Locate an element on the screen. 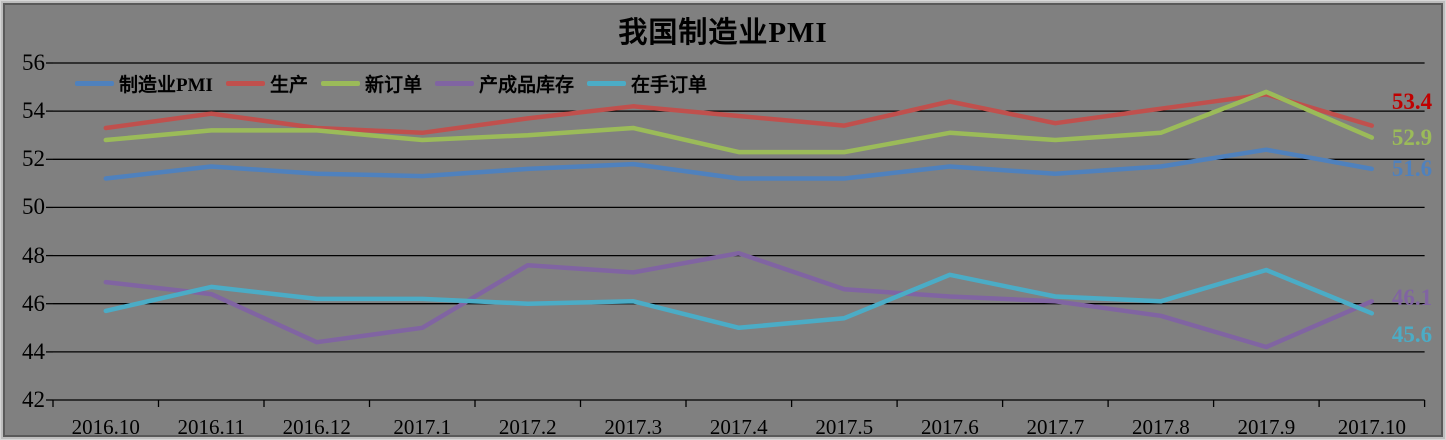 Image resolution: width=1446 pixels, height=440 pixels. x-axis-label: 2016.10 is located at coordinates (105, 426).